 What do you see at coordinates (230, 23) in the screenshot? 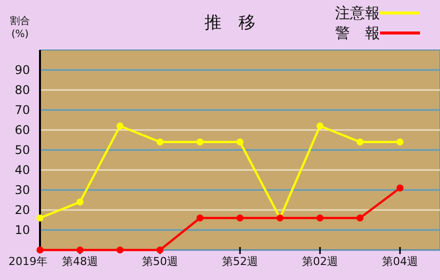
I see `chart-title: 推 移` at bounding box center [230, 23].